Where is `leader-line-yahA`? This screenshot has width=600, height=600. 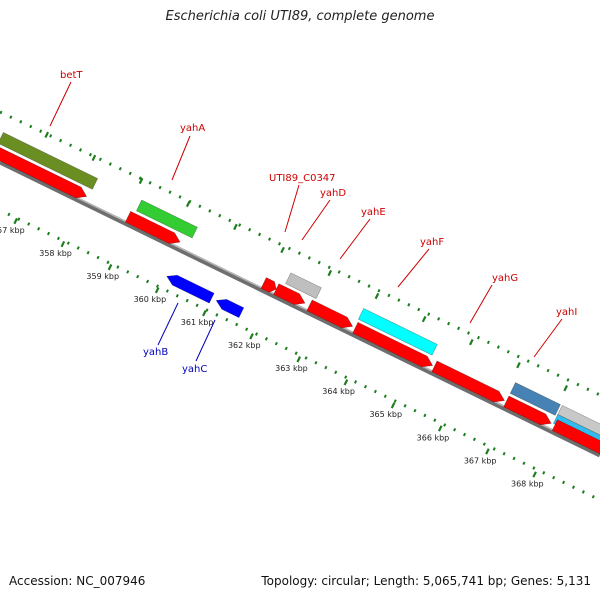 leader-line-yahA is located at coordinates (181, 158).